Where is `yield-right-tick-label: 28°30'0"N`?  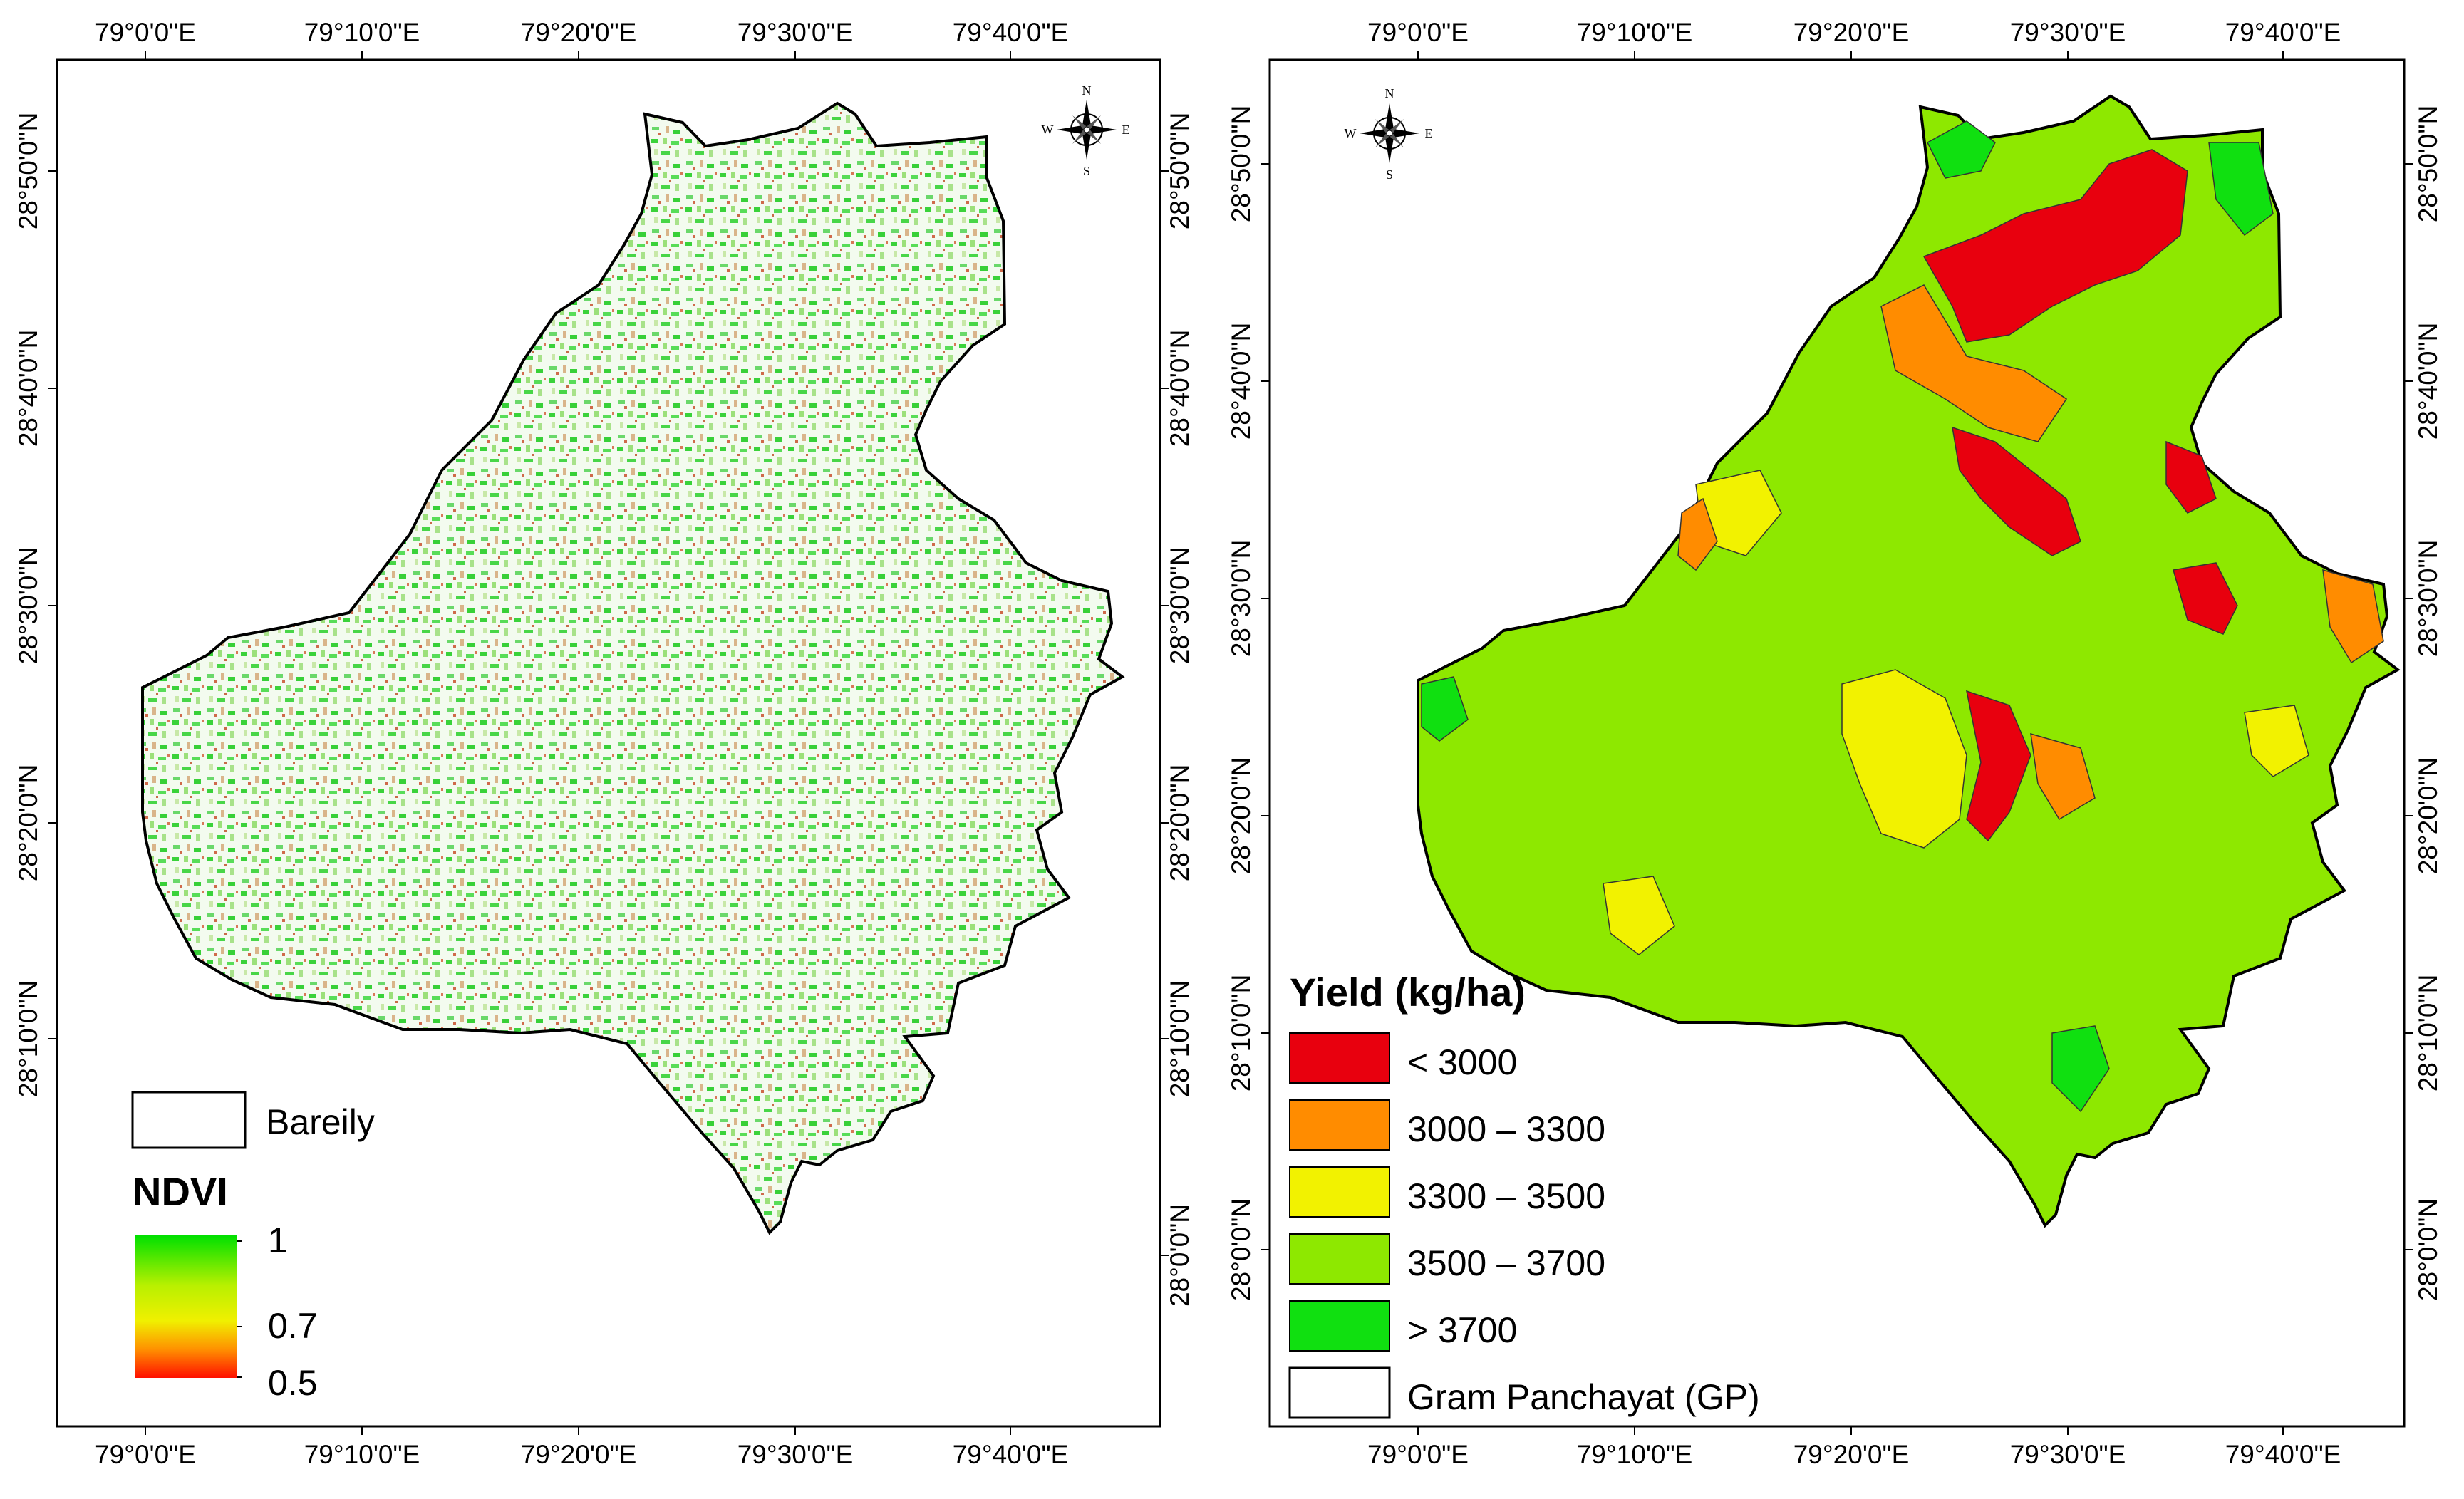
yield-right-tick-label: 28°30'0"N is located at coordinates (2428, 599).